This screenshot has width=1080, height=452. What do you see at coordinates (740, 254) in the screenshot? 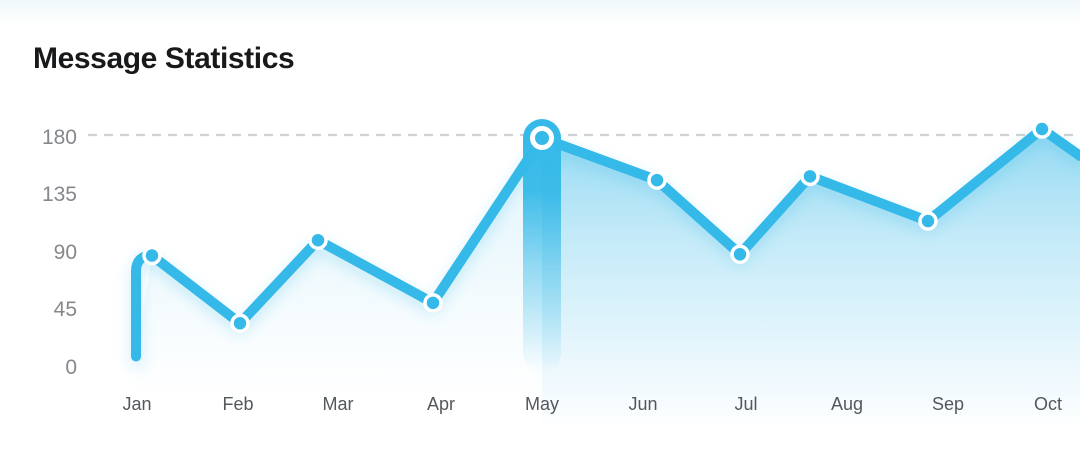
I see `data-point-jul` at bounding box center [740, 254].